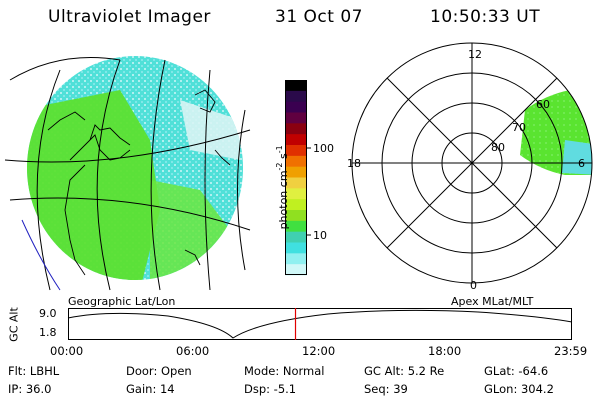 The height and width of the screenshot is (400, 600). Describe the element at coordinates (492, 301) in the screenshot. I see `apex-label: Apex MLat/MLT` at that location.